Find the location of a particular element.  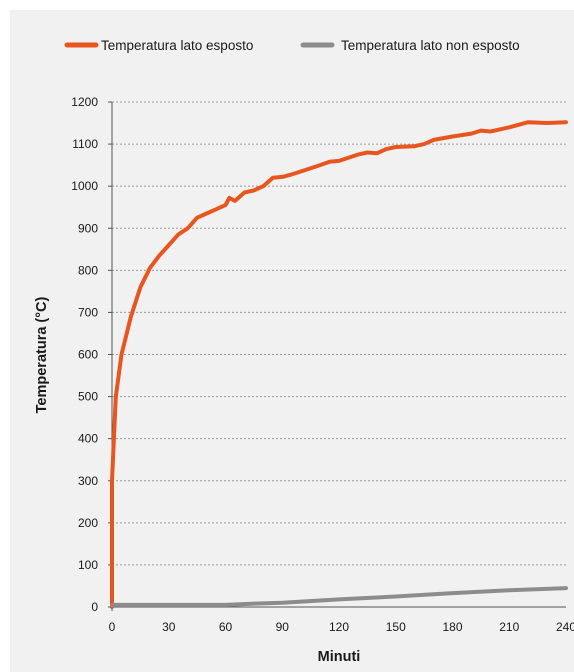

y-tick-label: 600 is located at coordinates (88, 355).